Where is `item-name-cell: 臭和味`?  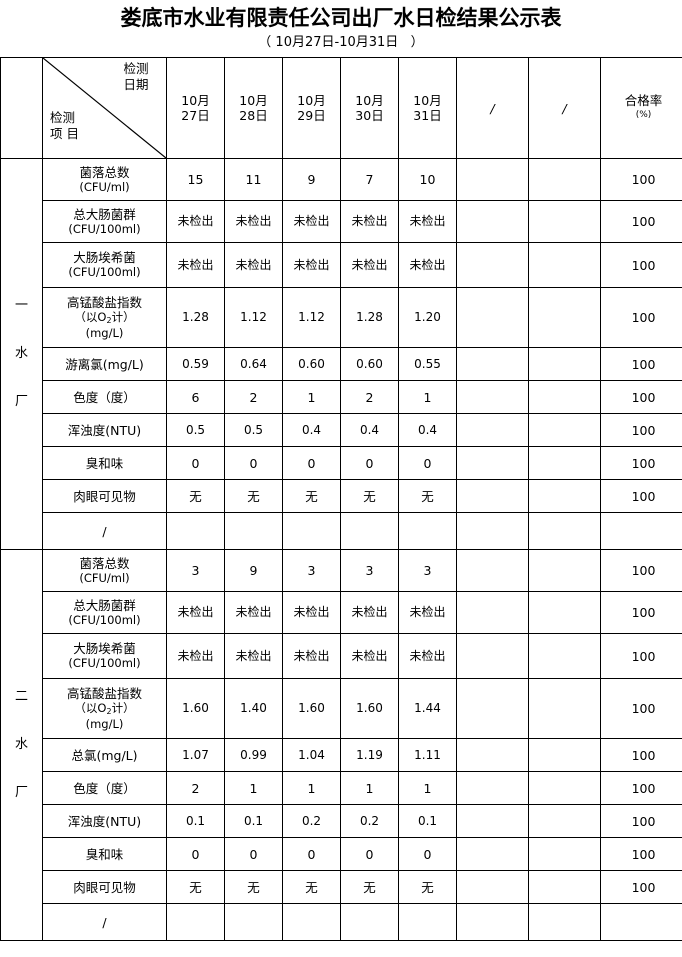 item-name-cell: 臭和味 is located at coordinates (105, 854).